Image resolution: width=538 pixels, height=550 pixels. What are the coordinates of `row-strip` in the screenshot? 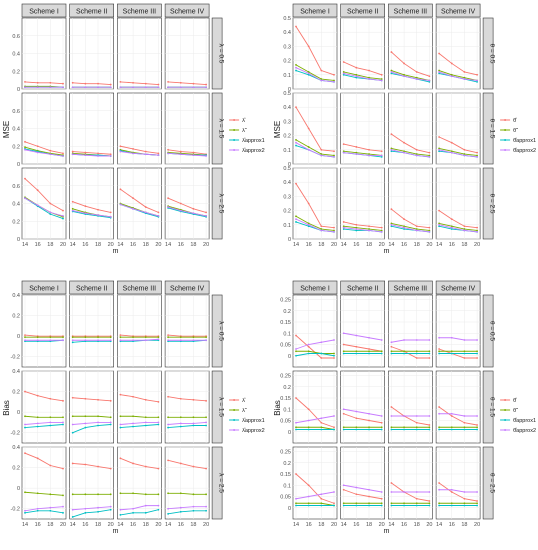 It's located at (488, 407).